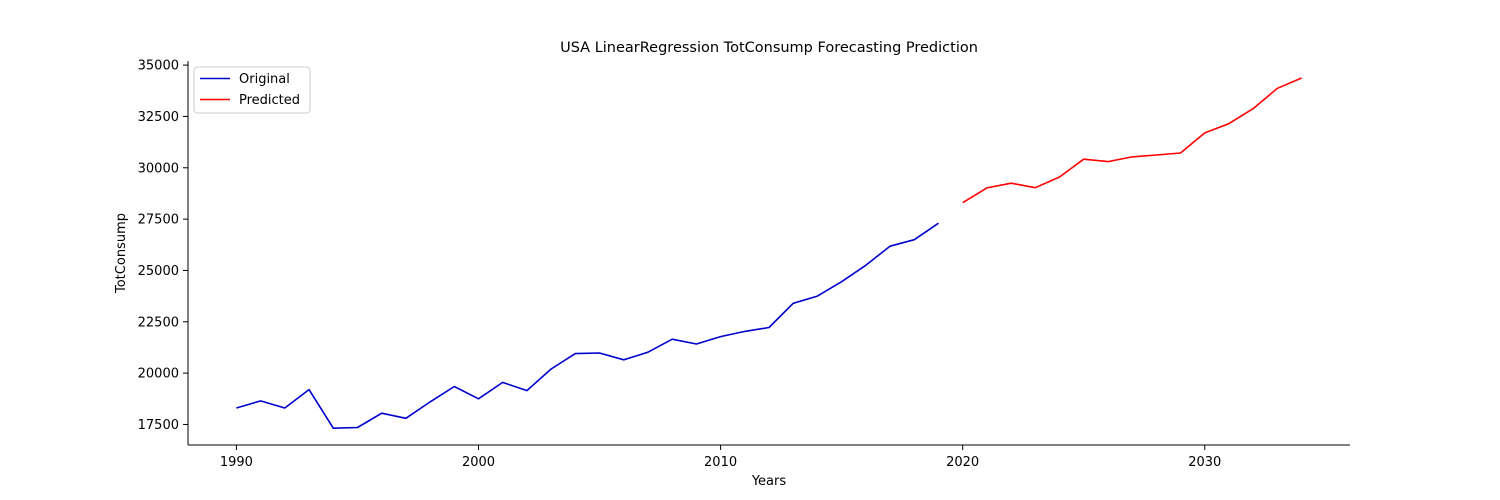  I want to click on legend-label-original: Original, so click(264, 79).